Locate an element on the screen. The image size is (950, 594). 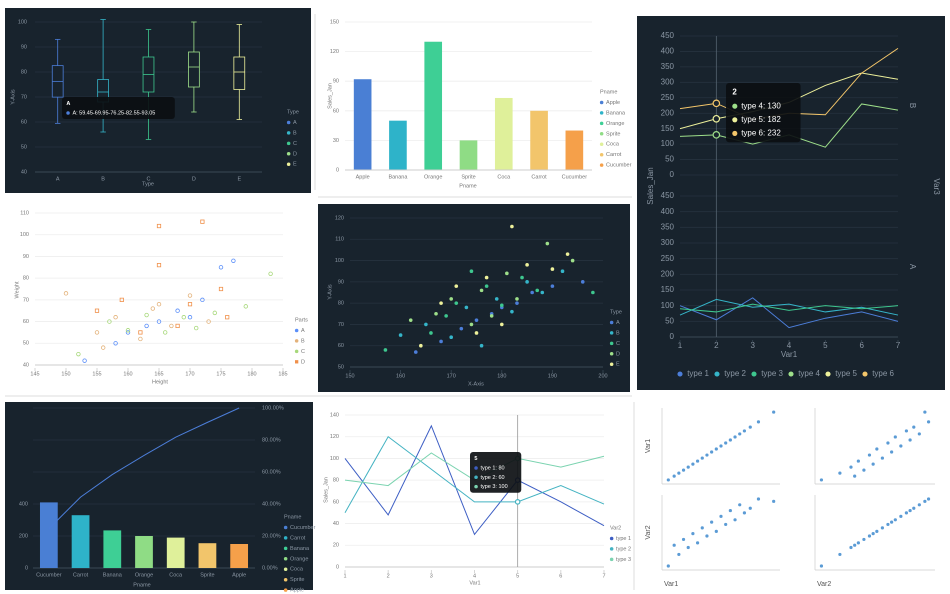
x-tick-label: C is located at coordinates (149, 179).